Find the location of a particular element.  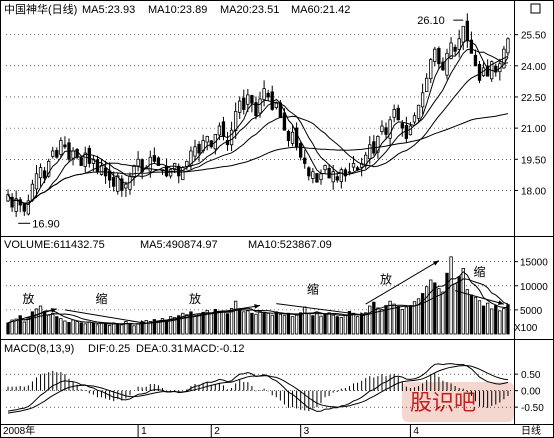

volume-ma10-label: MA10:523867.09 is located at coordinates (290, 245).